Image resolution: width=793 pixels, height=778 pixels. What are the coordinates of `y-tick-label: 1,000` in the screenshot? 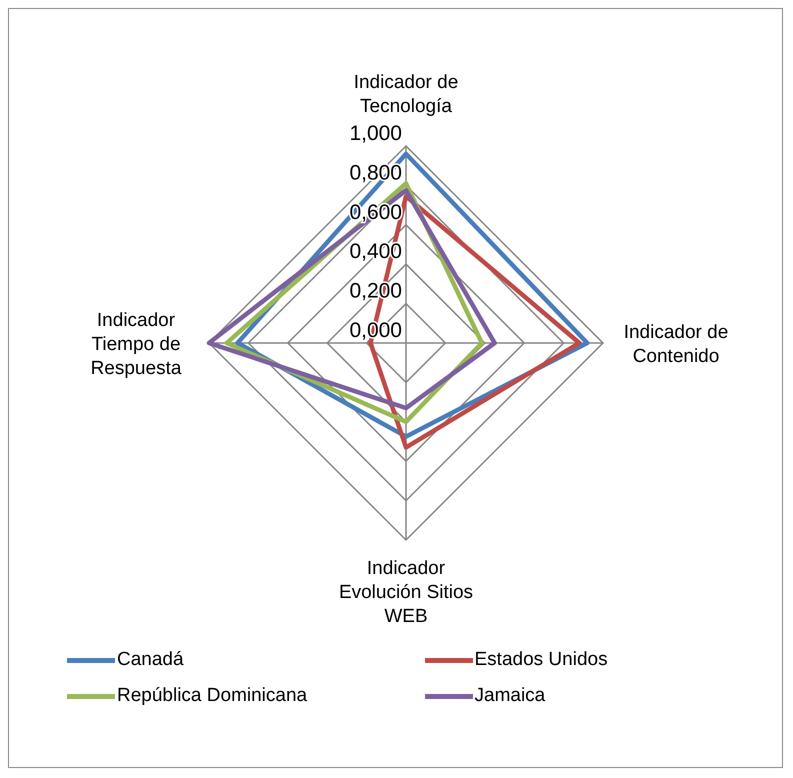 It's located at (375, 133).